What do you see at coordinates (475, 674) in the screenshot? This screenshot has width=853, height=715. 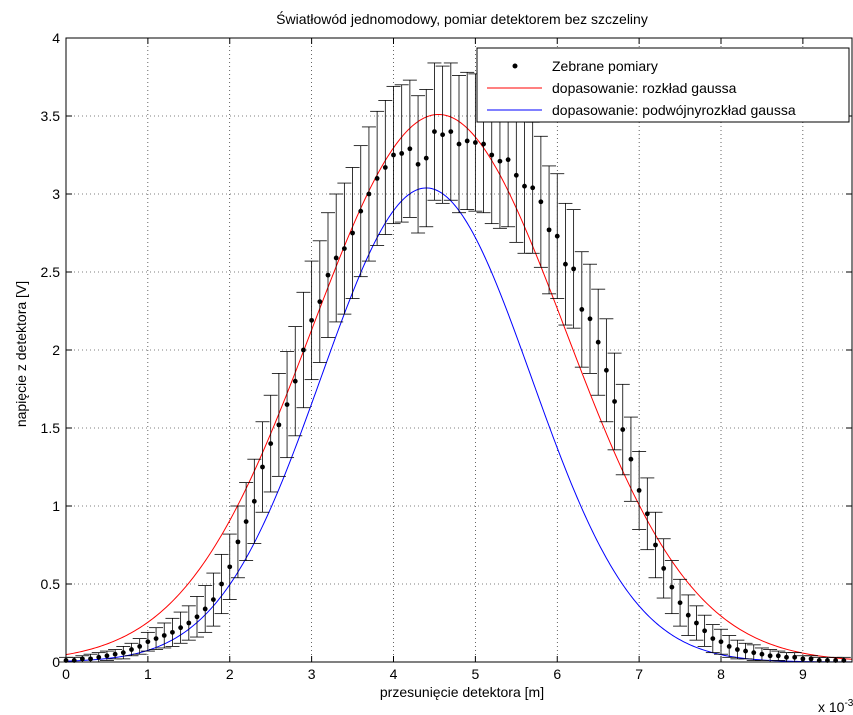 I see `x-tick-label: 5` at bounding box center [475, 674].